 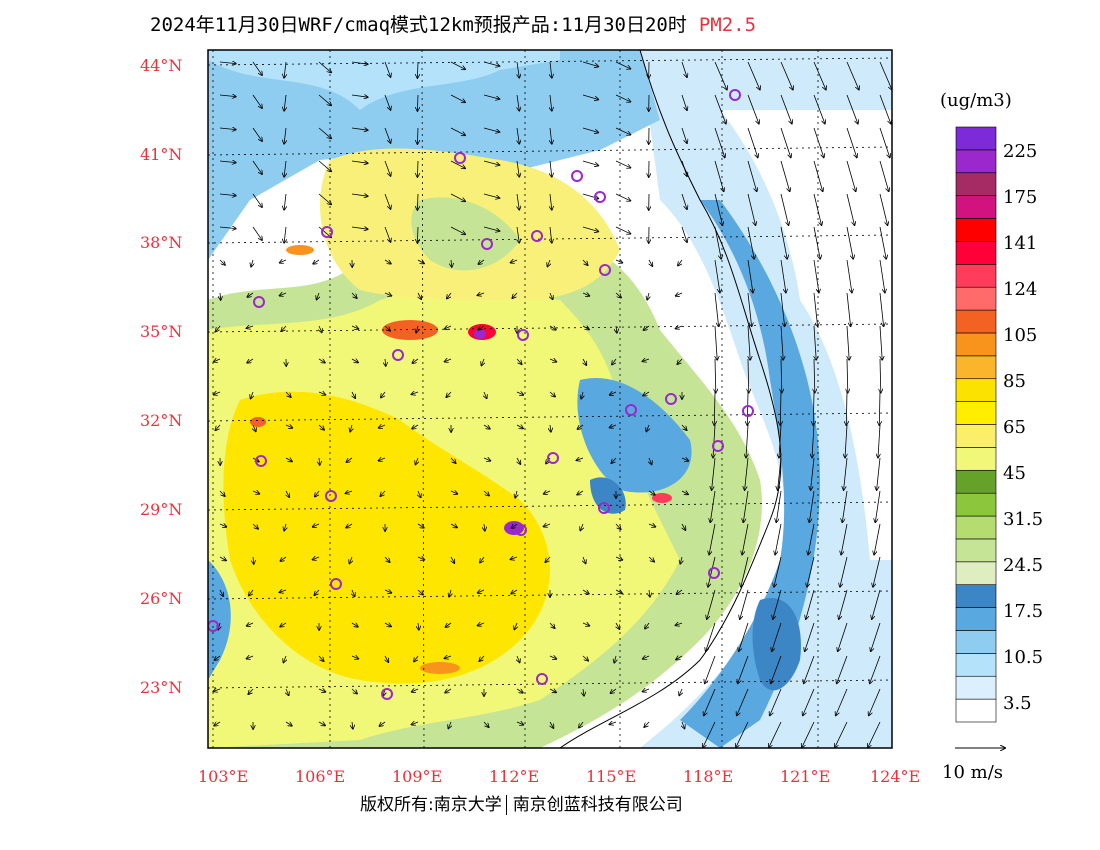 I want to click on hotspot-chengdu, so click(x=258, y=422).